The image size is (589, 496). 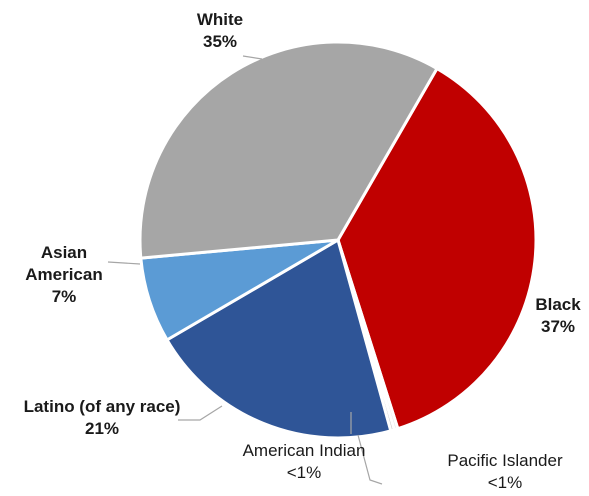 What do you see at coordinates (505, 471) in the screenshot?
I see `label-pacific-islander: Pacific Islander <1%` at bounding box center [505, 471].